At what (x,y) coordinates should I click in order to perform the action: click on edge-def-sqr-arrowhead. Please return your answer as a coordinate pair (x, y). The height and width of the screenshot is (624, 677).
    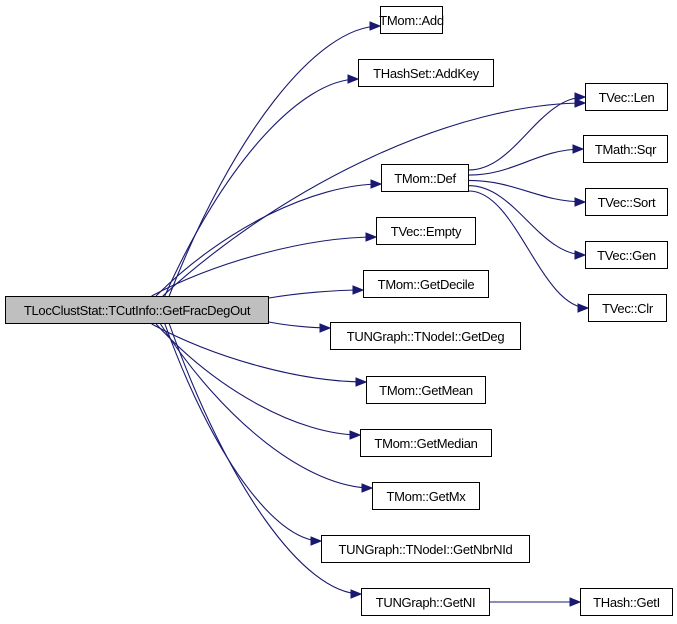
    Looking at the image, I should click on (578, 149).